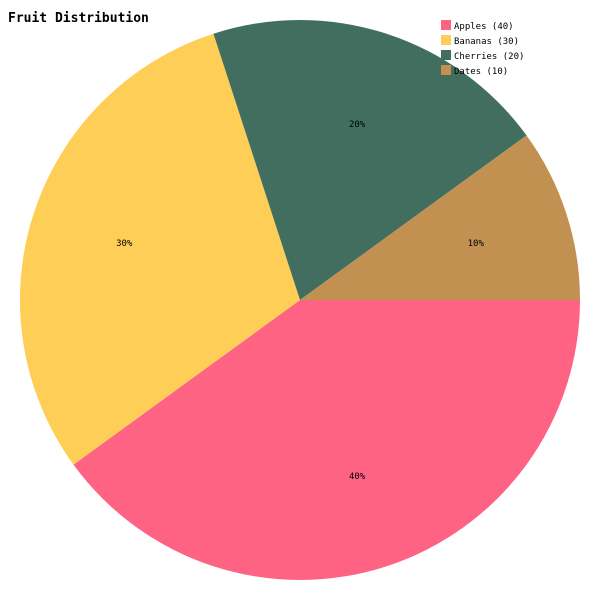 The image size is (600, 600). Describe the element at coordinates (446, 70) in the screenshot. I see `legend-swatch-dates` at that location.